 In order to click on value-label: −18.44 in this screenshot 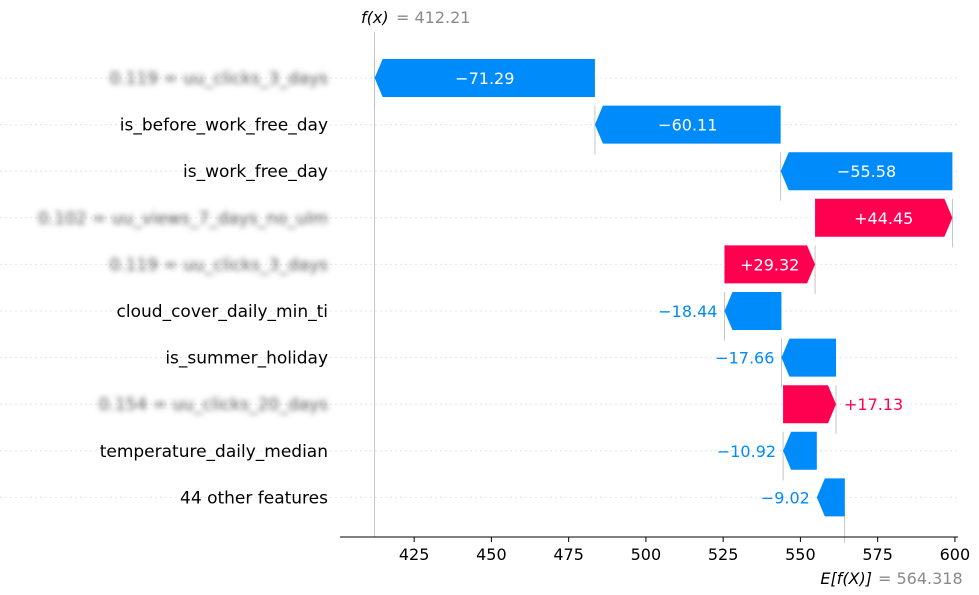, I will do `click(687, 311)`.